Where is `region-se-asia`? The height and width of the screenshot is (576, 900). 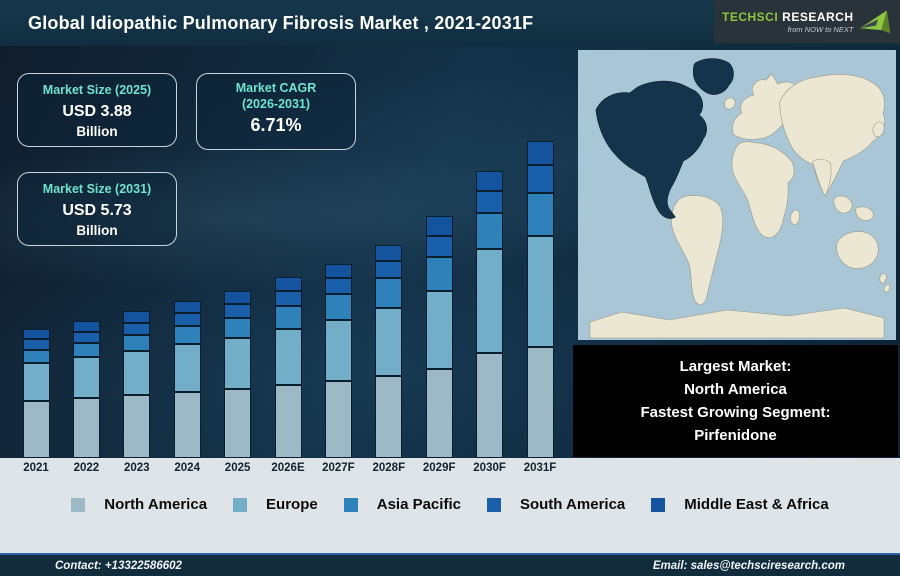
region-se-asia is located at coordinates (843, 204).